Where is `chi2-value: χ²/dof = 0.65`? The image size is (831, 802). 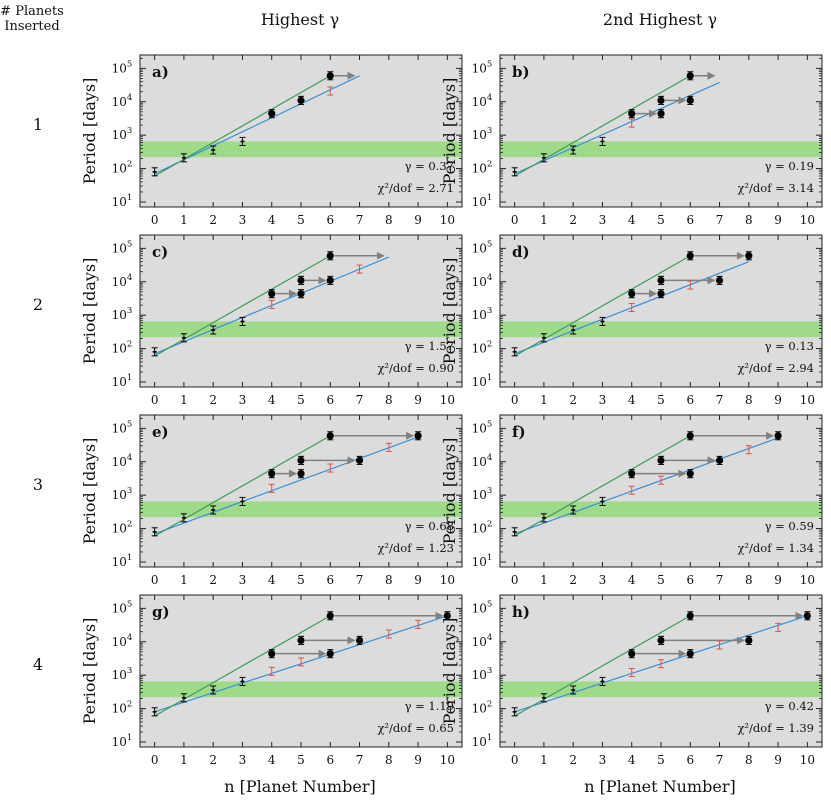 chi2-value: χ²/dof = 0.65 is located at coordinates (415, 728).